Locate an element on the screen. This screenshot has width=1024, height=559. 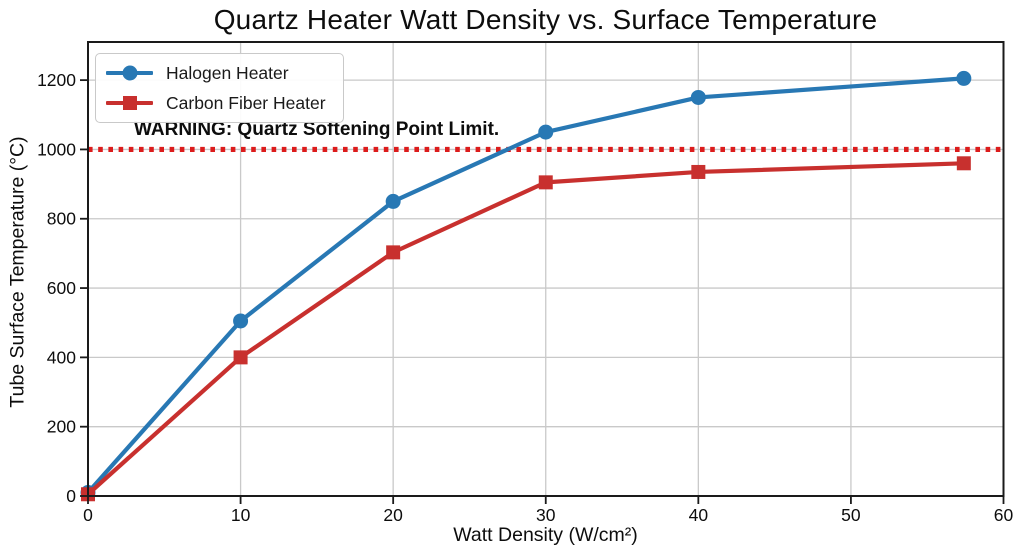
y-tick-label: 0 is located at coordinates (71, 496).